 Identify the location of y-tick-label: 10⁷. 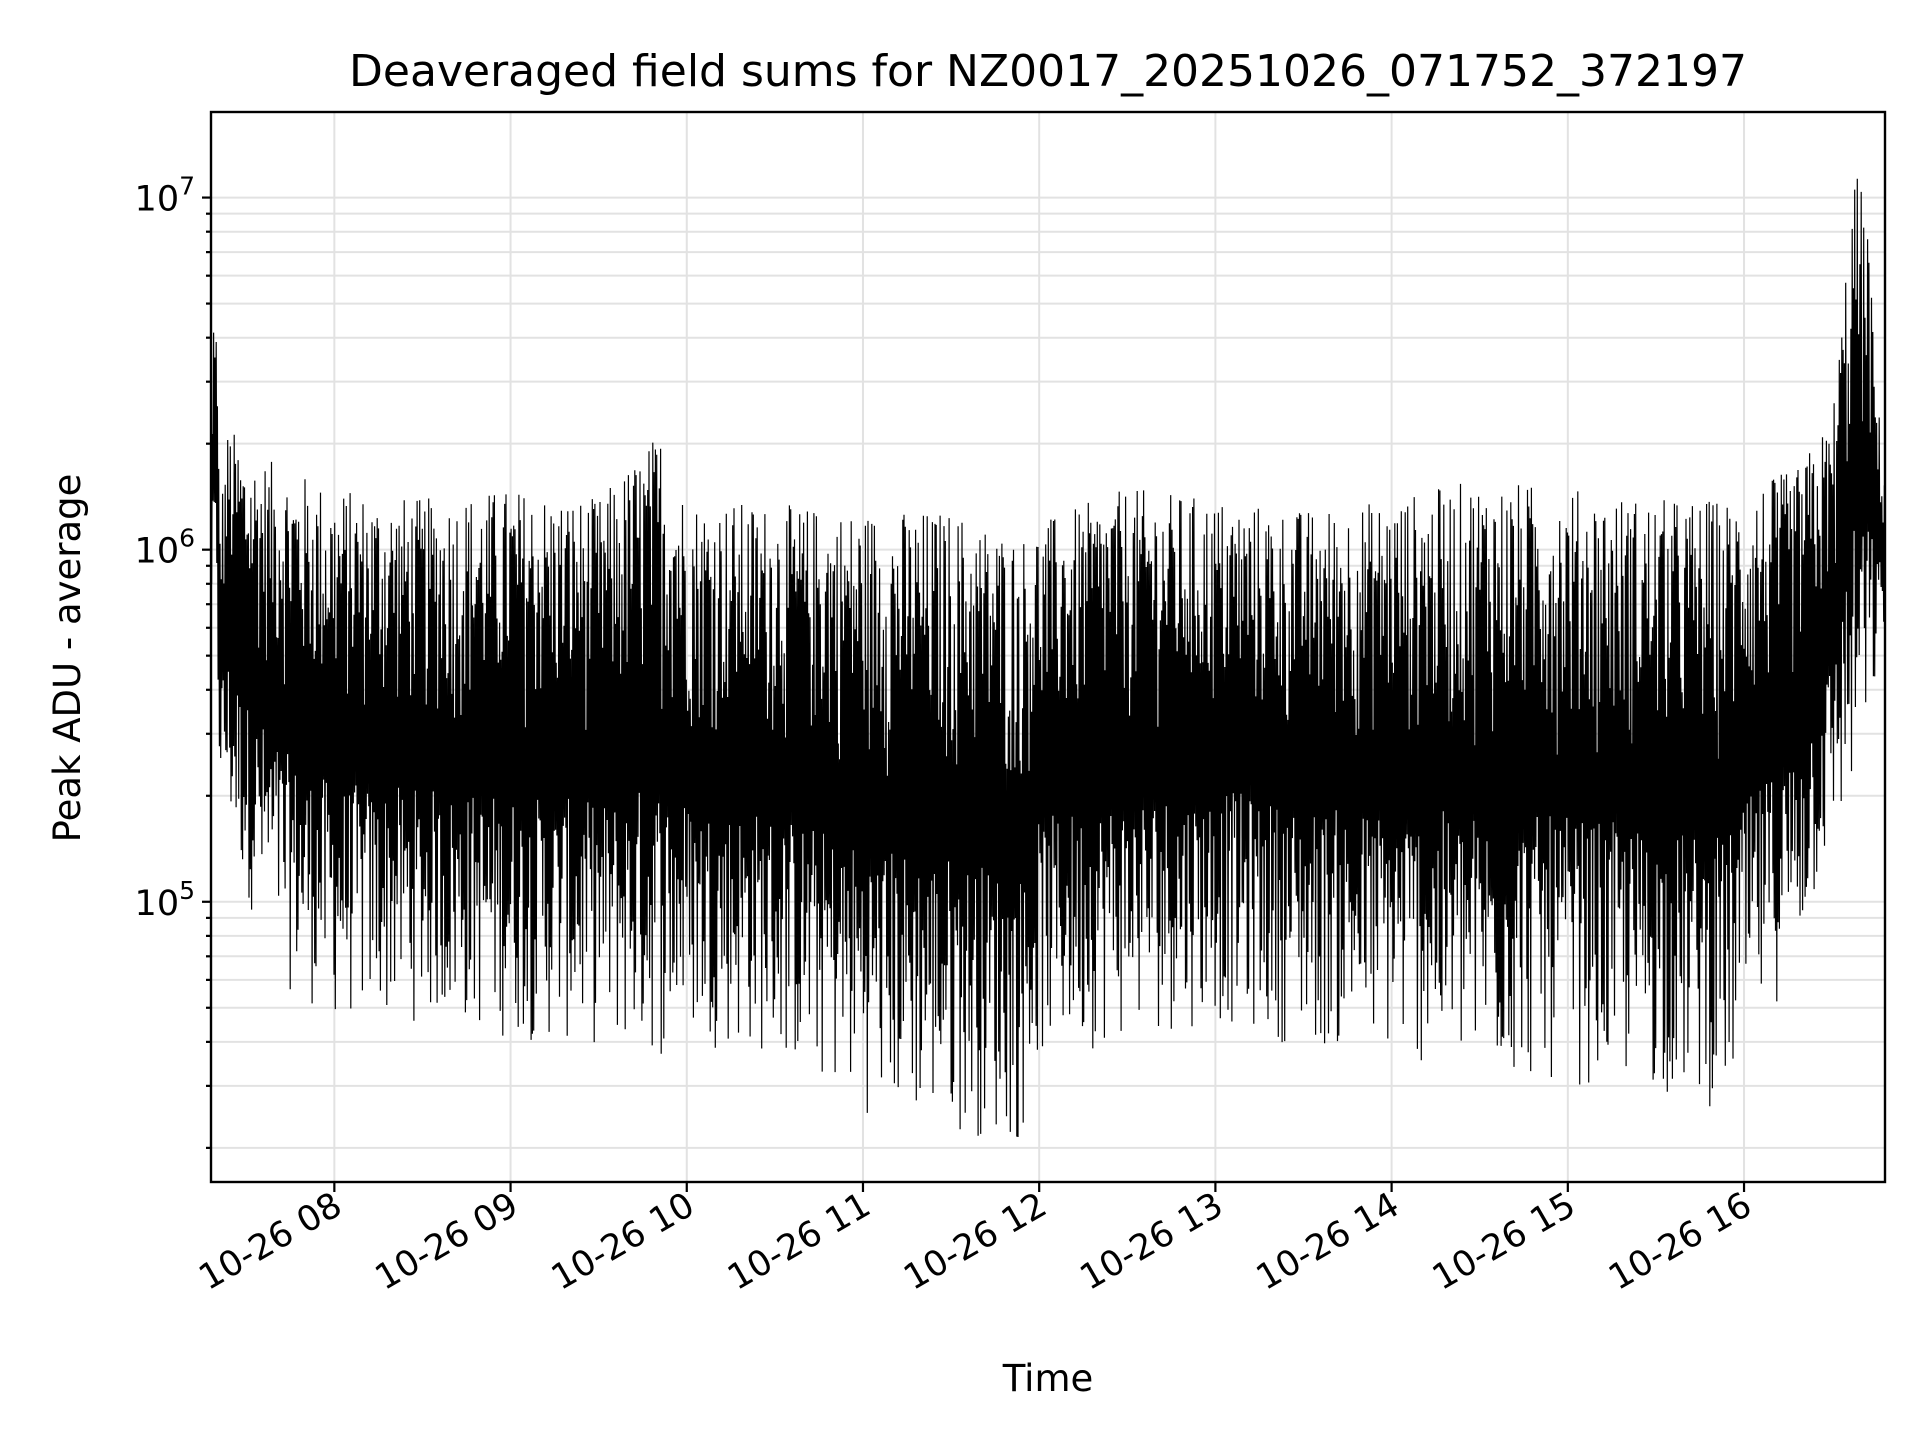
(165, 196).